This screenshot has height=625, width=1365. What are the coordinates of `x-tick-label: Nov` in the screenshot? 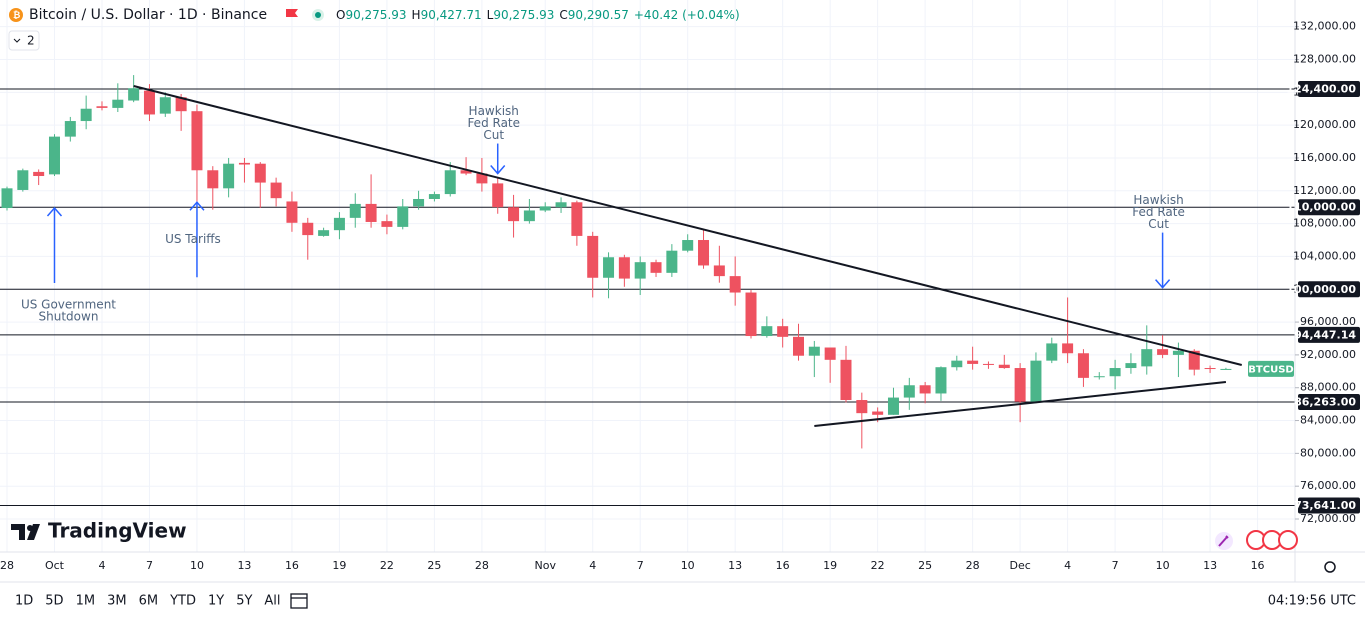 It's located at (545, 565).